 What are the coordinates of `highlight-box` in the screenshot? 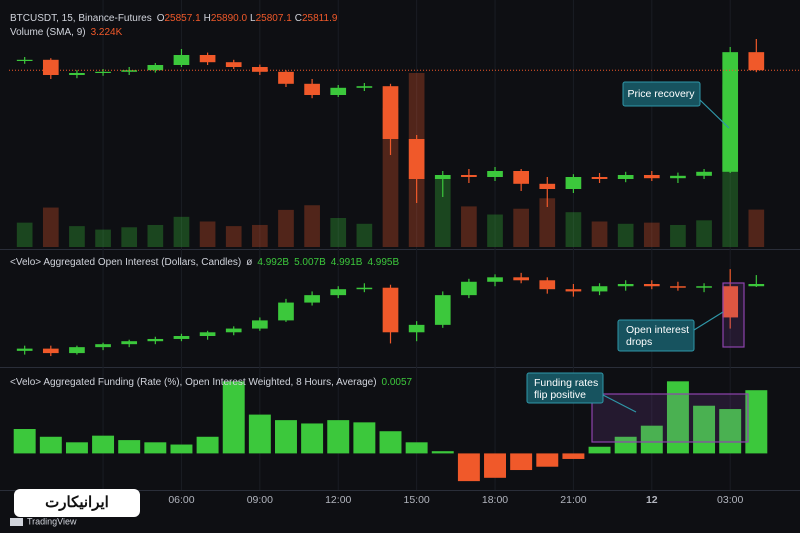 It's located at (733, 315).